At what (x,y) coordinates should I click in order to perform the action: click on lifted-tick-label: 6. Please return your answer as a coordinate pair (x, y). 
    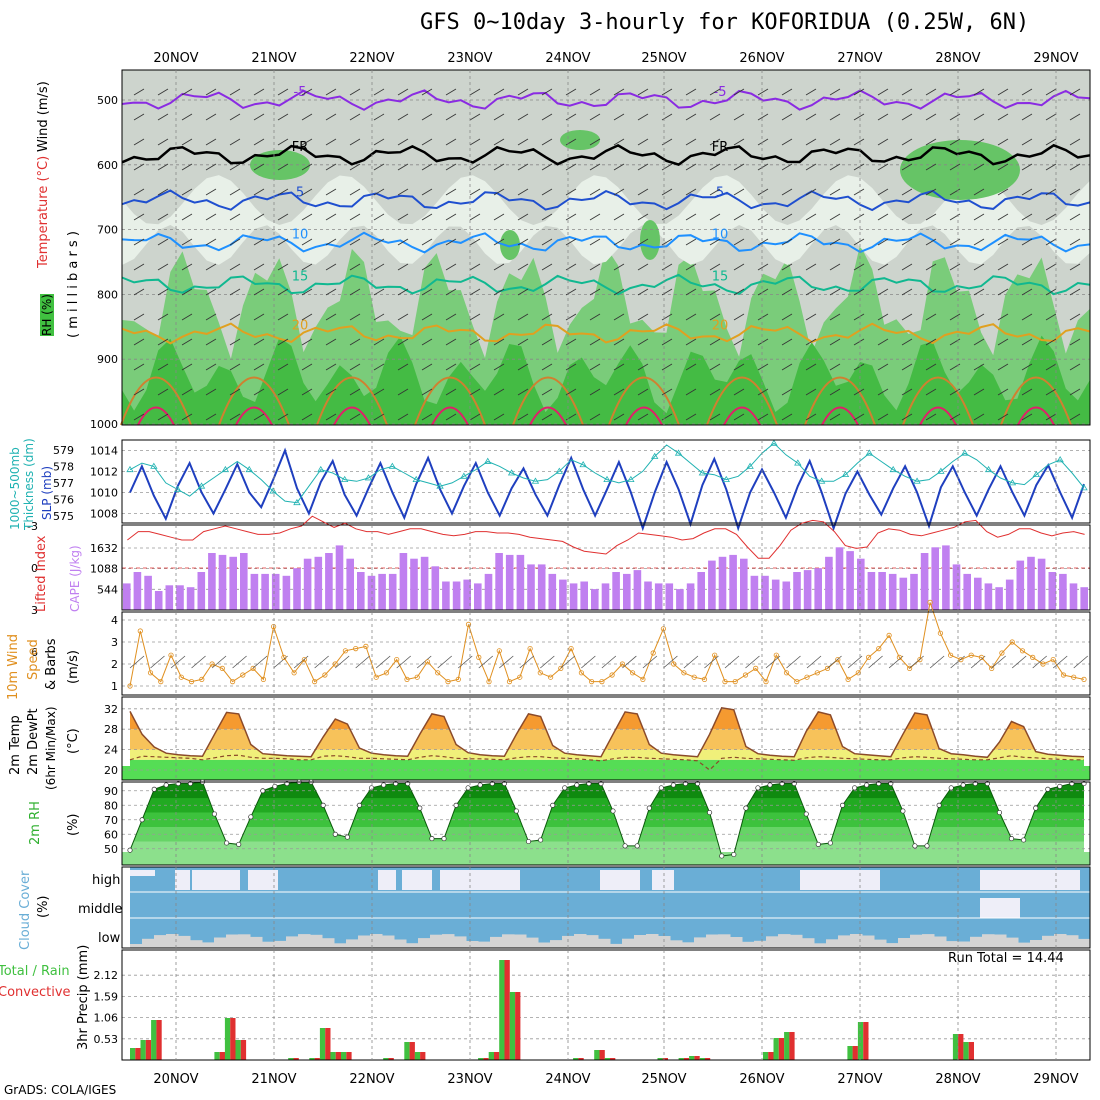
    Looking at the image, I should click on (34, 652).